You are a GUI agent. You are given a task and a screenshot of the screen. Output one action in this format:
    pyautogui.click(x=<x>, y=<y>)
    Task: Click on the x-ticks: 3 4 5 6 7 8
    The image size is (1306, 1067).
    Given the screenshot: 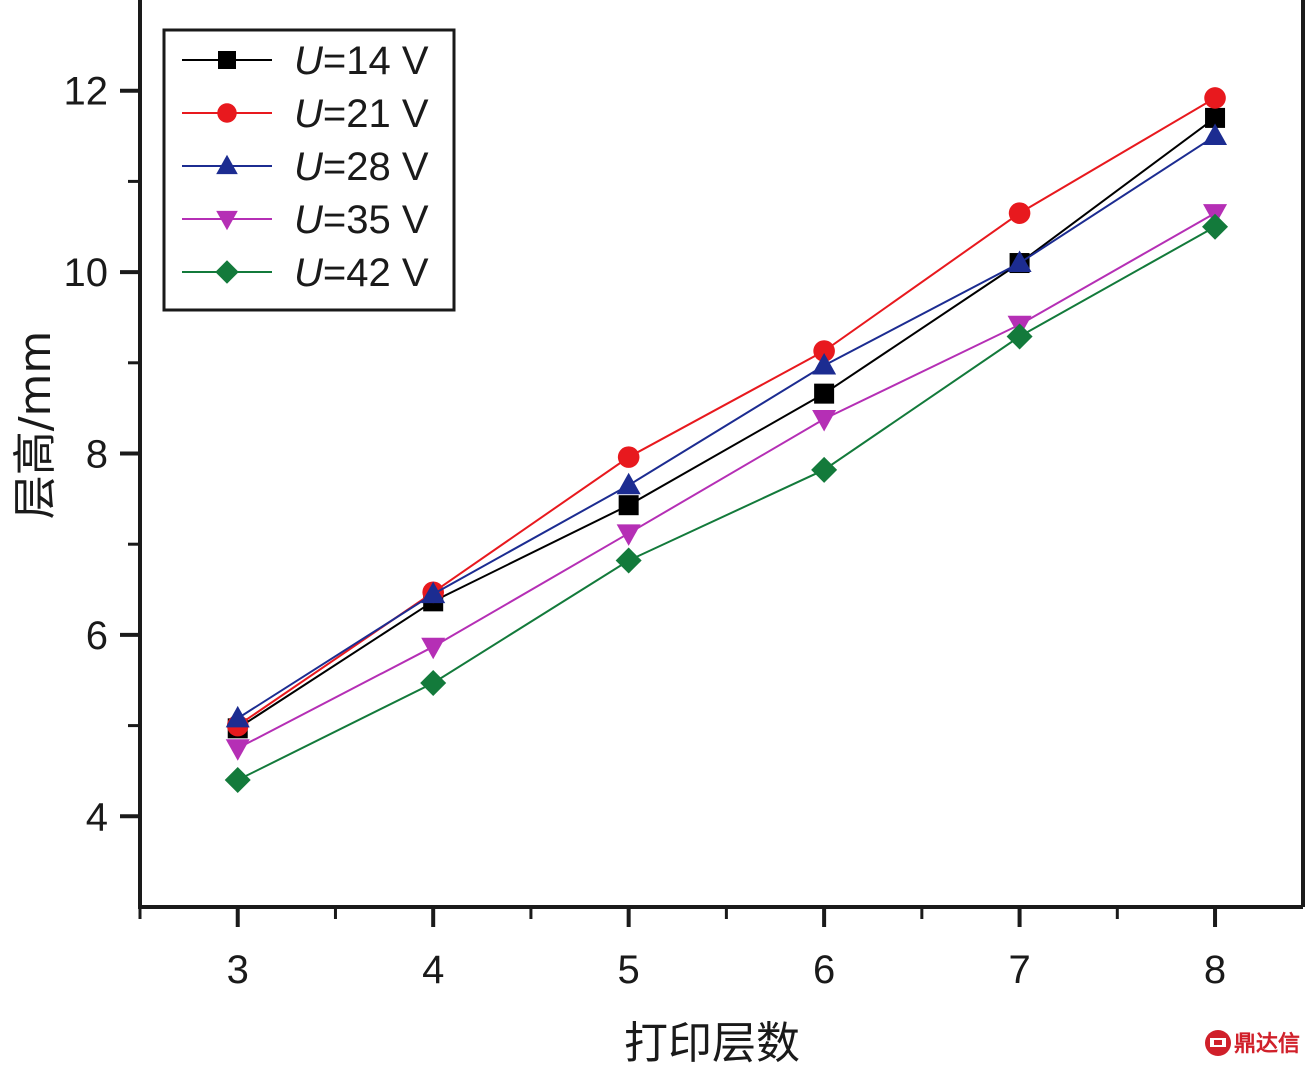 What is the action you would take?
    pyautogui.click(x=682, y=949)
    